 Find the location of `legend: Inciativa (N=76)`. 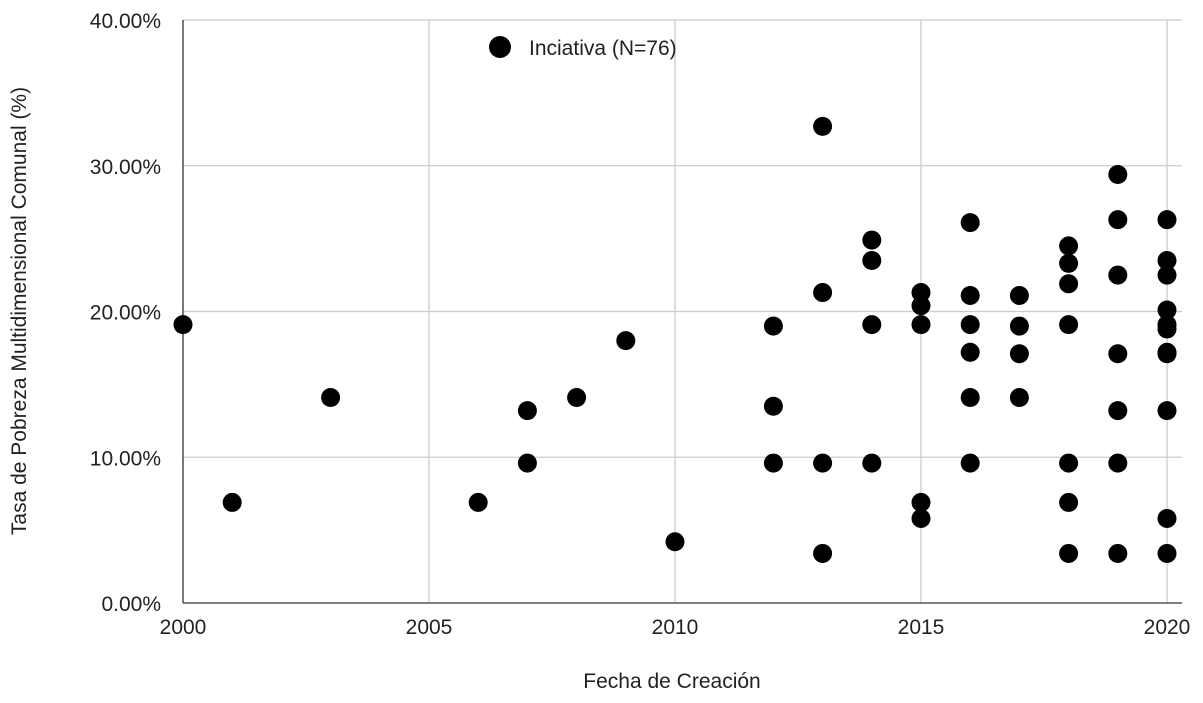

legend: Inciativa (N=76) is located at coordinates (583, 48).